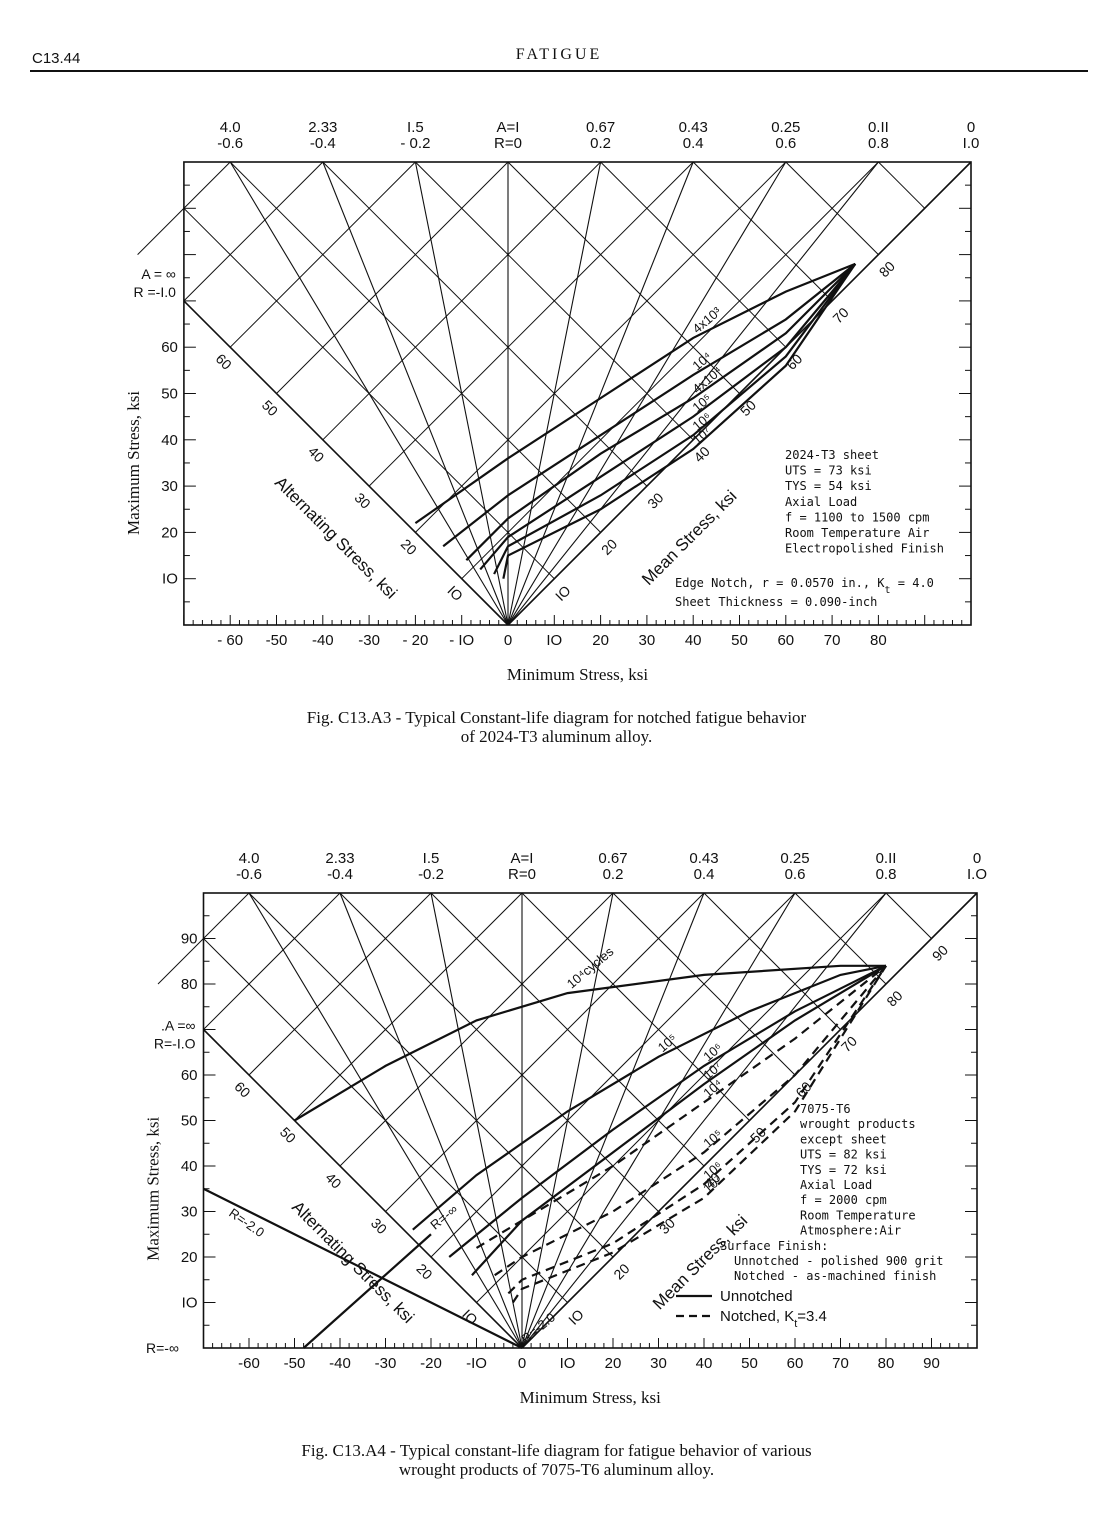  What do you see at coordinates (431, 858) in the screenshot?
I see `ratio-a-label: I.5` at bounding box center [431, 858].